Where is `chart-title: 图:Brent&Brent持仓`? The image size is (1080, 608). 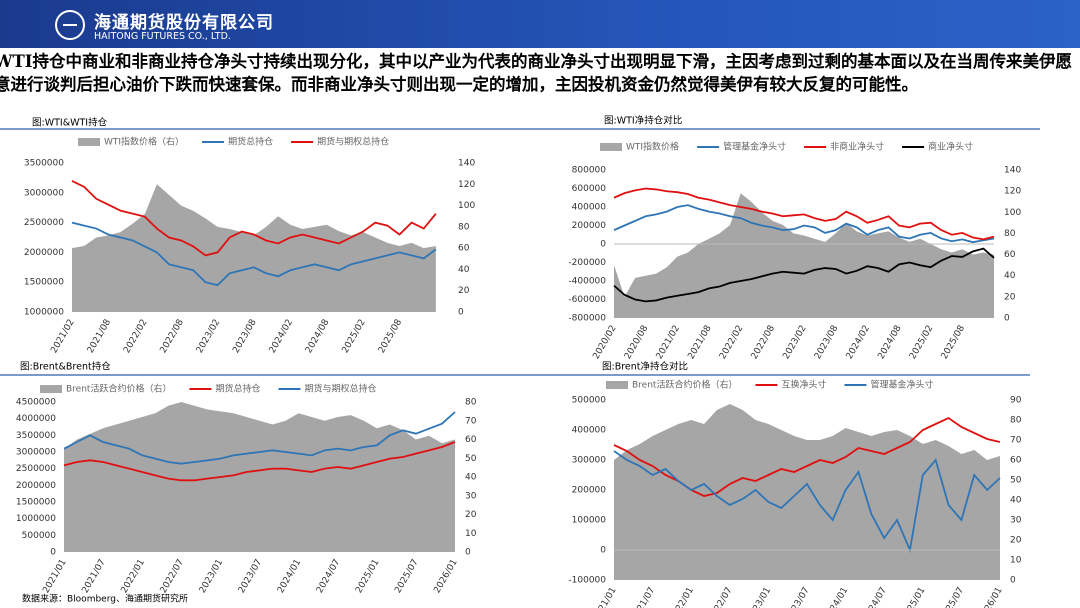
chart-title: 图:Brent&Brent持仓 is located at coordinates (65, 367).